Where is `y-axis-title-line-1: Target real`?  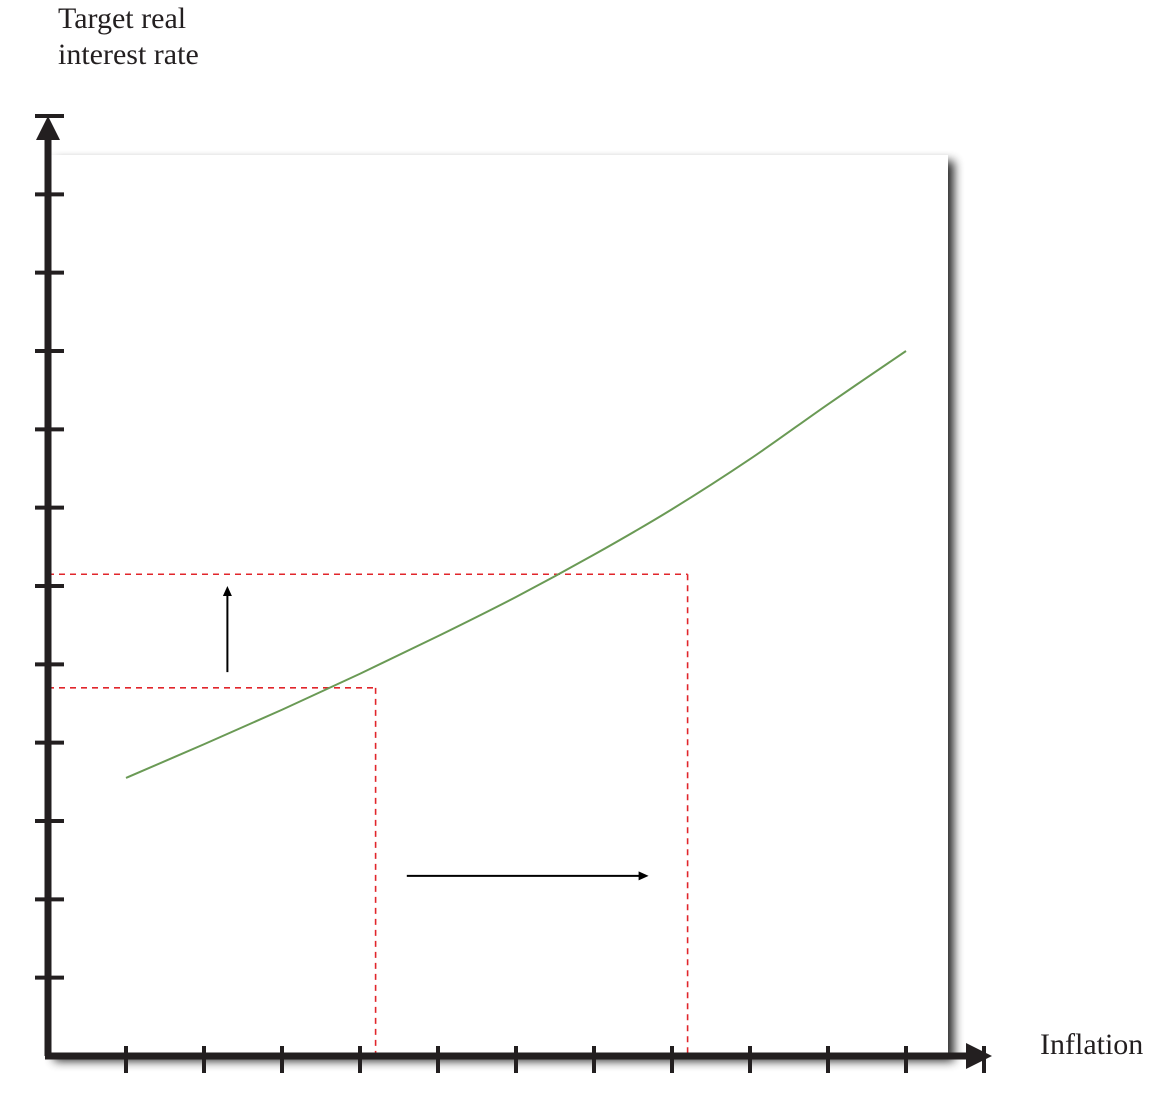 y-axis-title-line-1: Target real is located at coordinates (122, 18).